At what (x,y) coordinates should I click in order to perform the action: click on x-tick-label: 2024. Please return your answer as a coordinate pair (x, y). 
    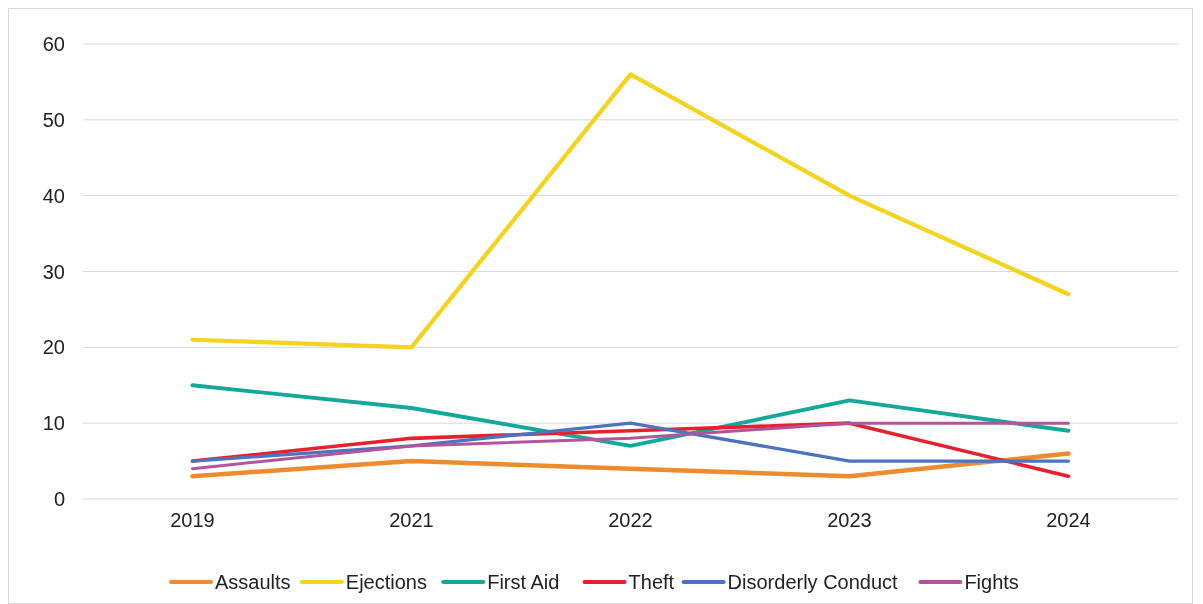
    Looking at the image, I should click on (1068, 520).